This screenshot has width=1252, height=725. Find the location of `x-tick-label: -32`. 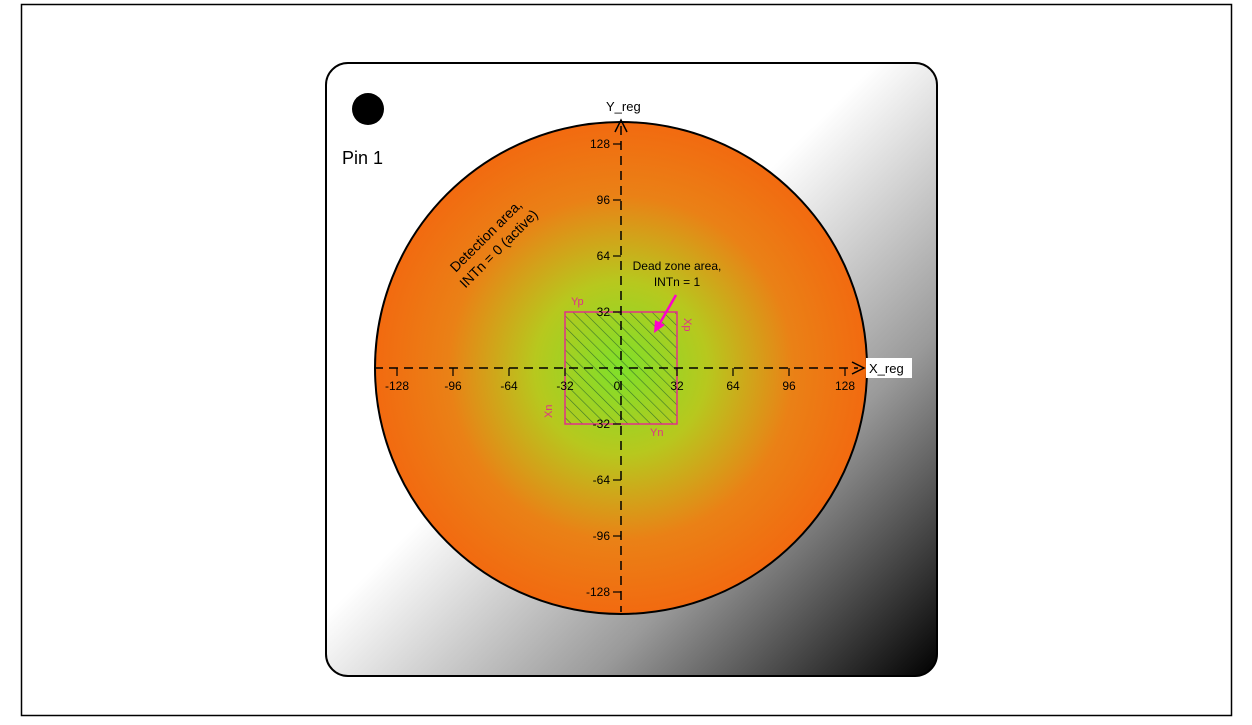

x-tick-label: -32 is located at coordinates (565, 386).